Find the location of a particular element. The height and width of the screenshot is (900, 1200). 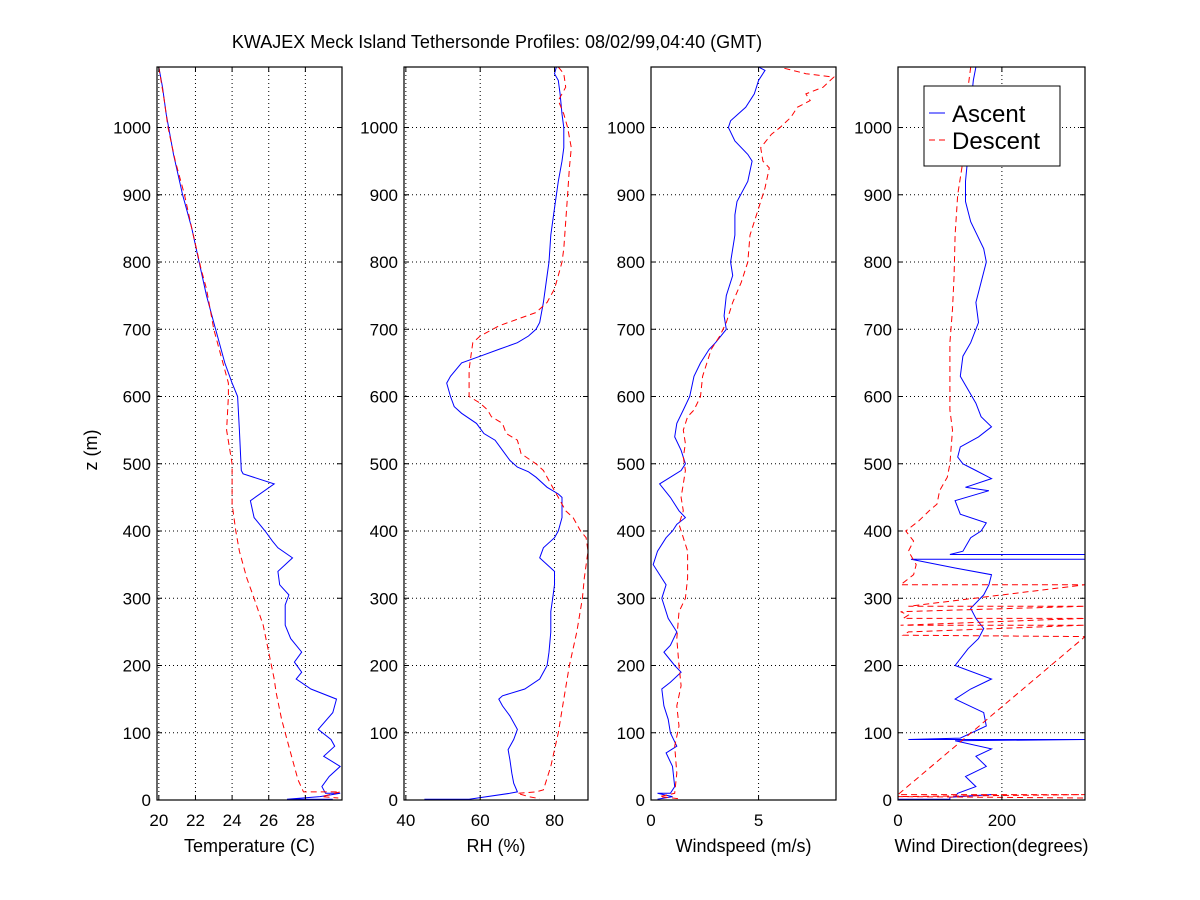

x-tick-label: 5 is located at coordinates (758, 820).